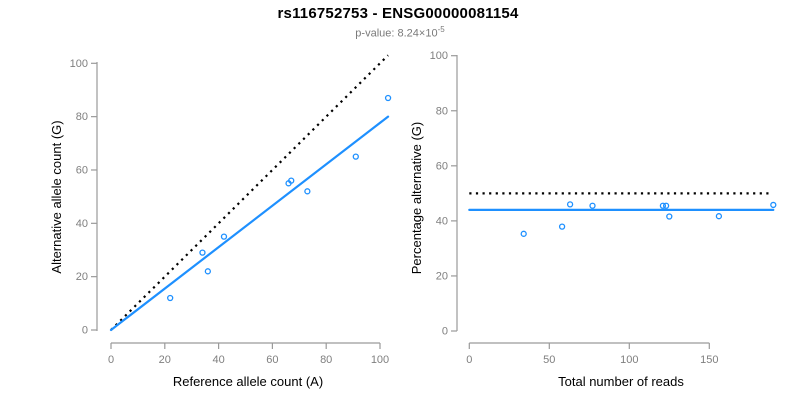 Image resolution: width=800 pixels, height=400 pixels. I want to click on x-tick-label: 60, so click(272, 360).